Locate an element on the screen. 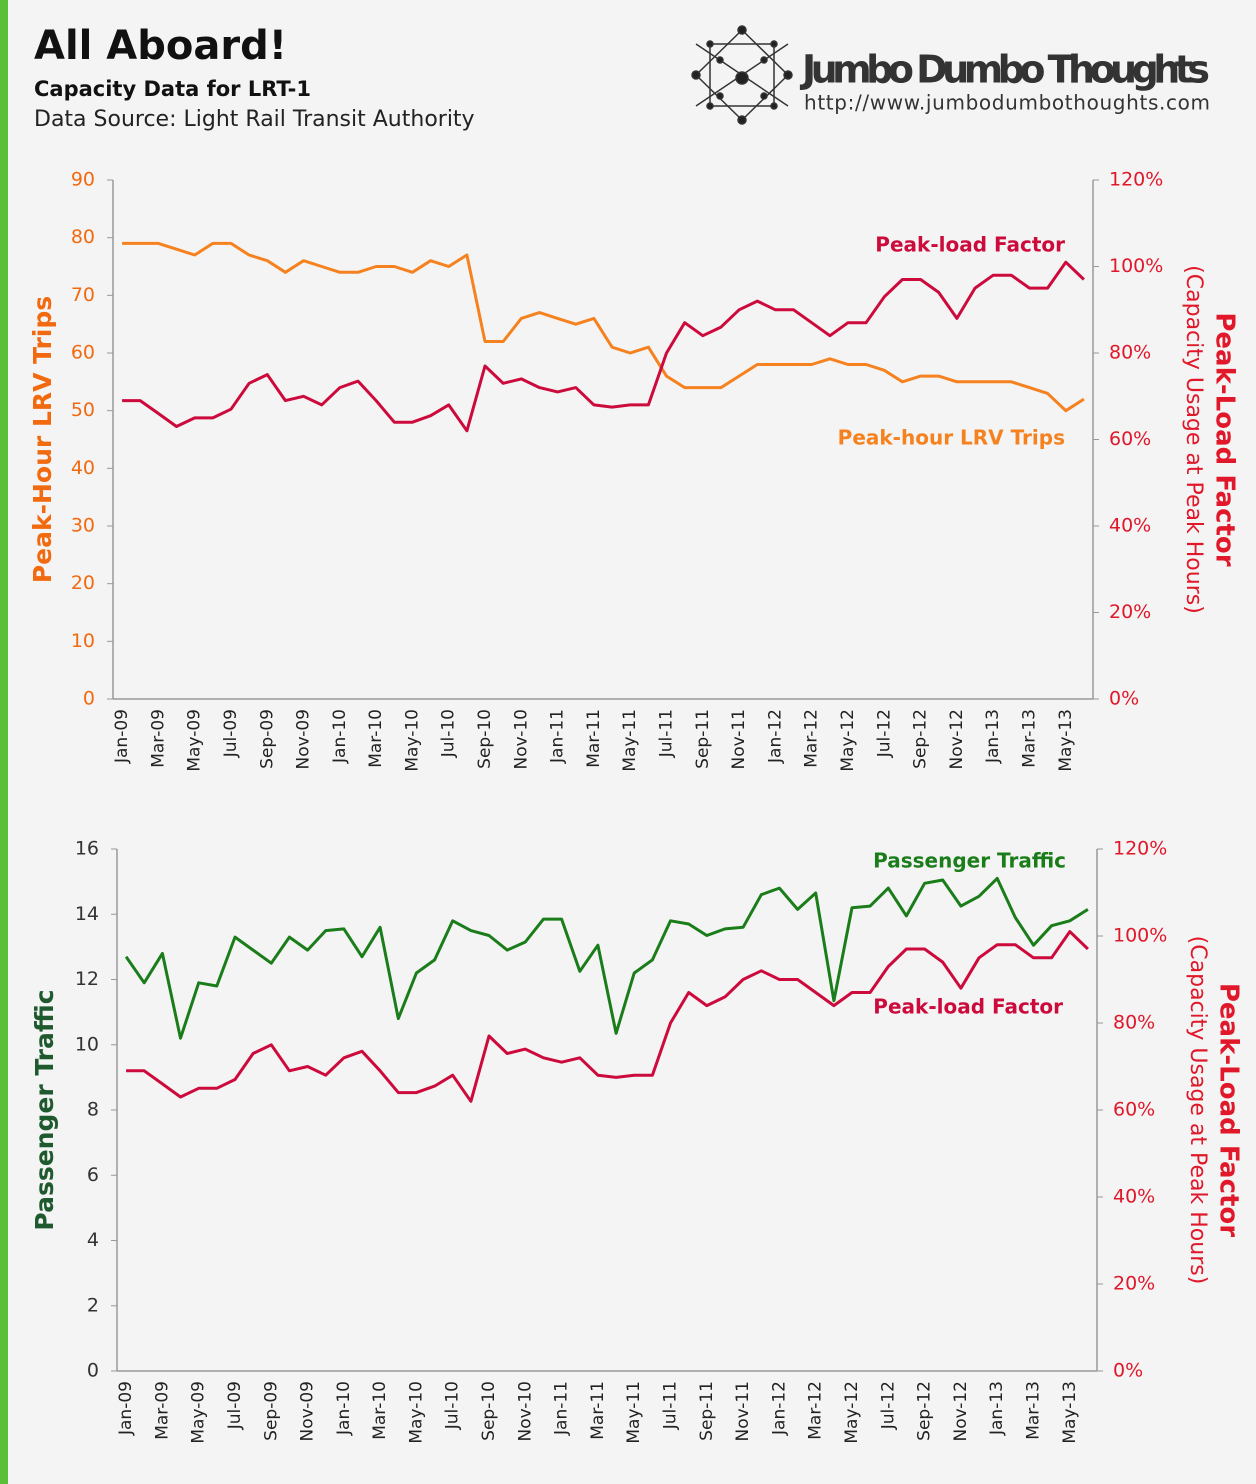 This screenshot has height=1484, width=1256. y-tick-label: 4 is located at coordinates (93, 1240).